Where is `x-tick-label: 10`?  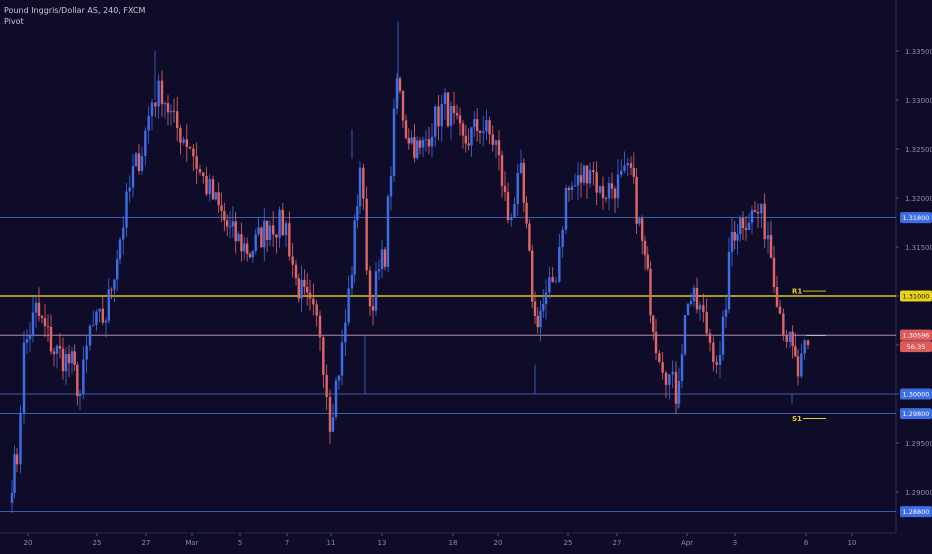 x-tick-label: 10 is located at coordinates (852, 543).